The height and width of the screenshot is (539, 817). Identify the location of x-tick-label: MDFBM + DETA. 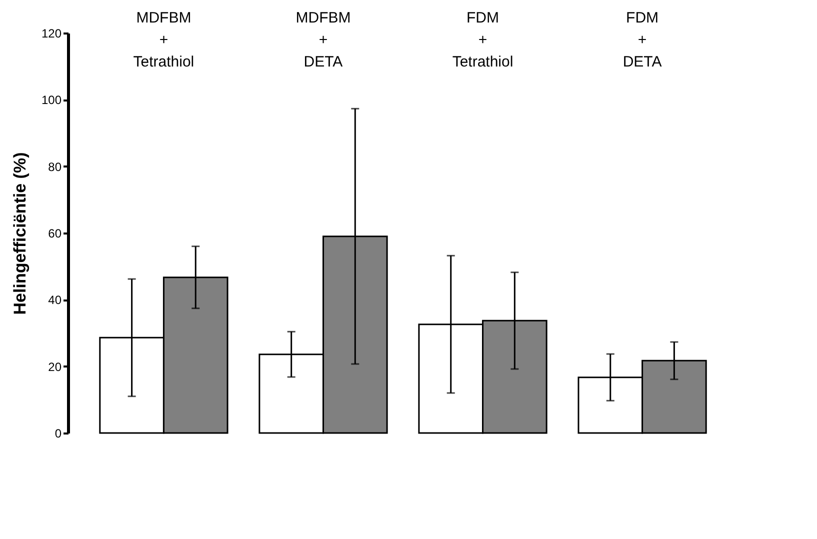
(323, 40).